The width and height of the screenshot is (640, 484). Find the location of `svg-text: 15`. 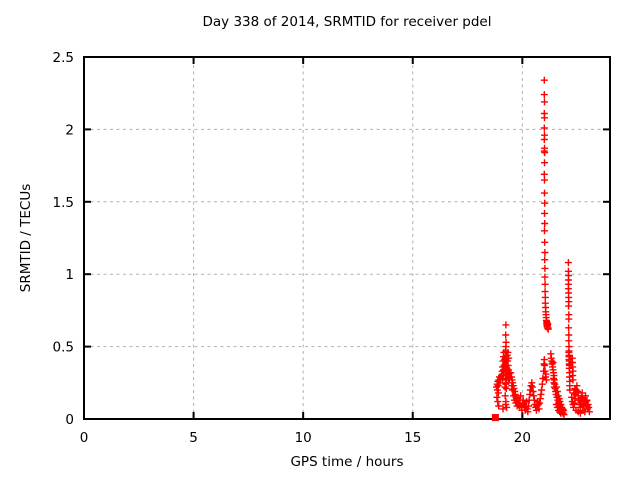

svg-text: 15 is located at coordinates (412, 438).